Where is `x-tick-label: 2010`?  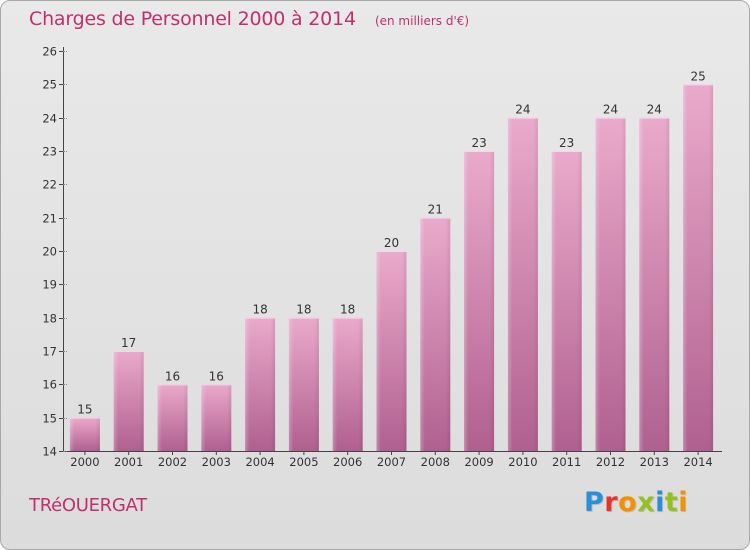
x-tick-label: 2010 is located at coordinates (522, 462).